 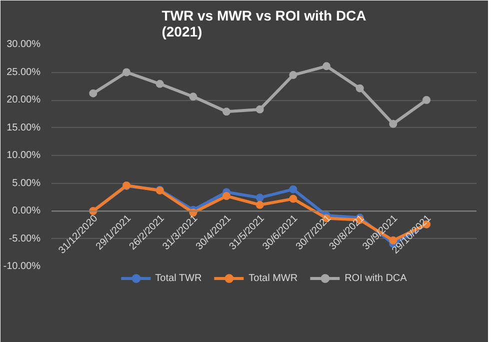 What do you see at coordinates (22, 266) in the screenshot?
I see `y-tick-label: -10.00%` at bounding box center [22, 266].